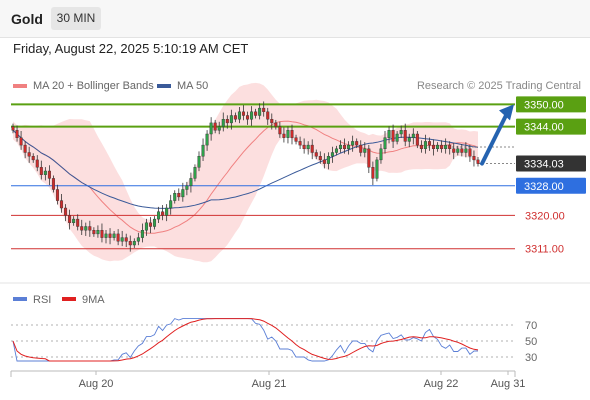 The image size is (590, 400). What do you see at coordinates (96, 384) in the screenshot?
I see `x-axis-label: Aug 20` at bounding box center [96, 384].